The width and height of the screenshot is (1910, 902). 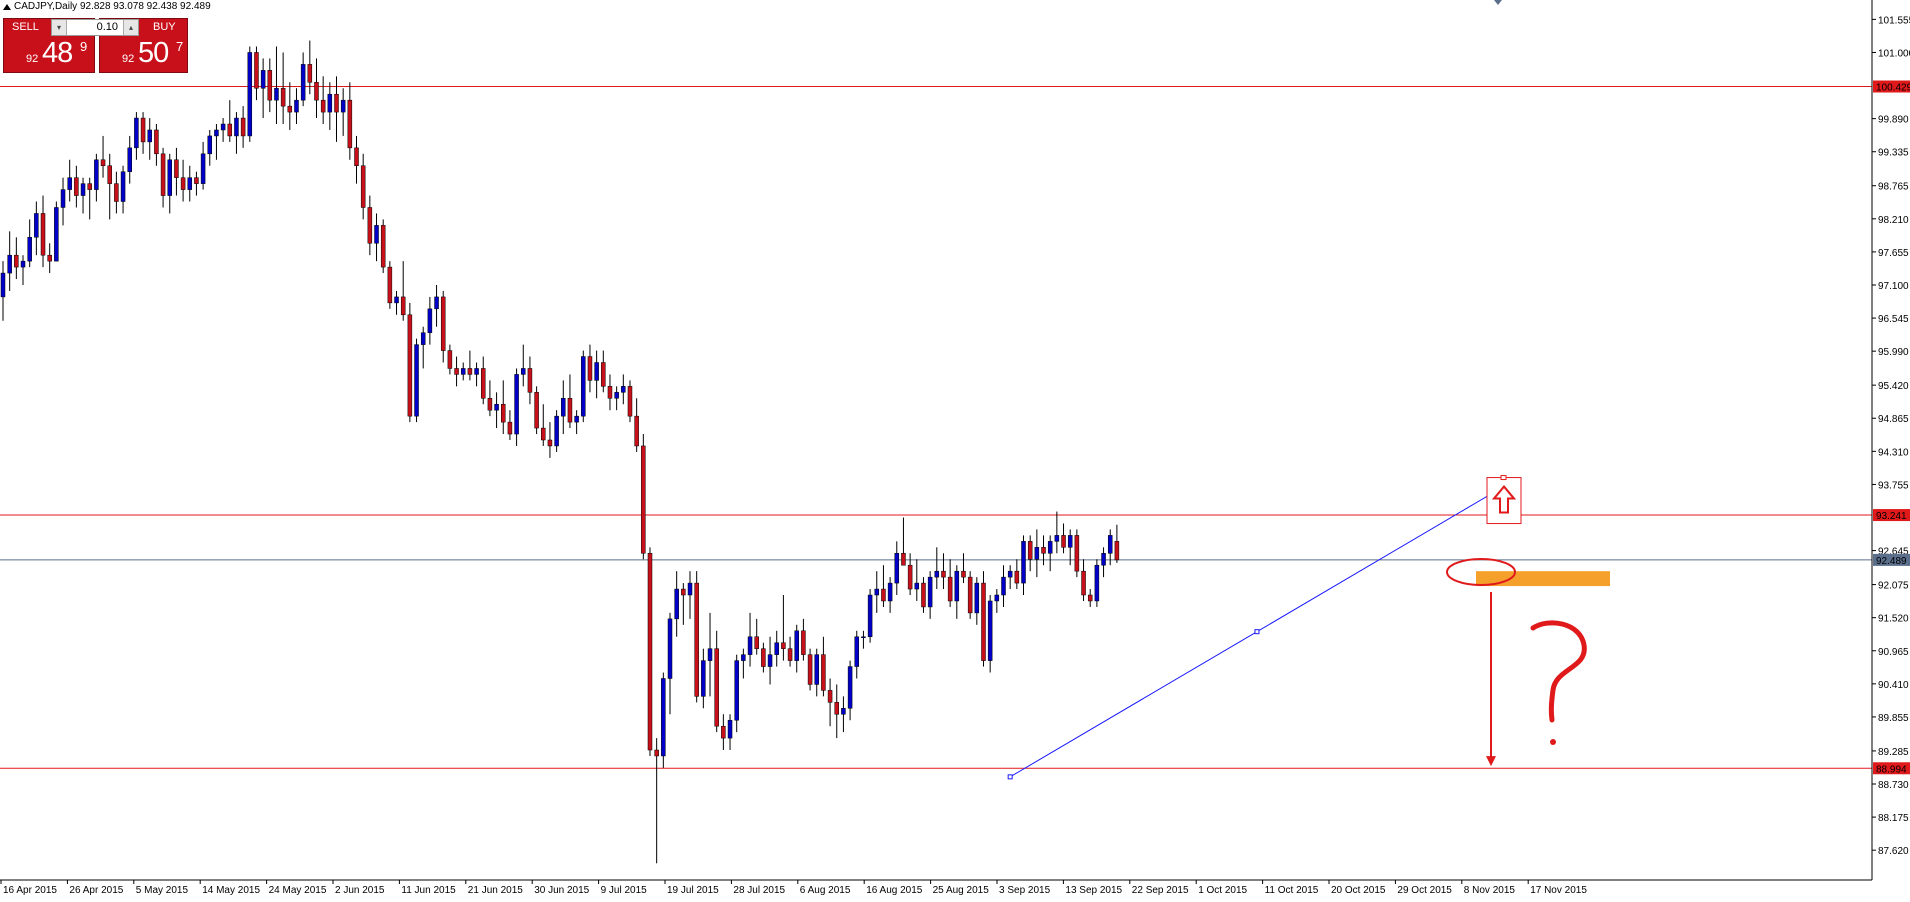 What do you see at coordinates (1893, 452) in the screenshot?
I see `price-tick-label: 94.310` at bounding box center [1893, 452].